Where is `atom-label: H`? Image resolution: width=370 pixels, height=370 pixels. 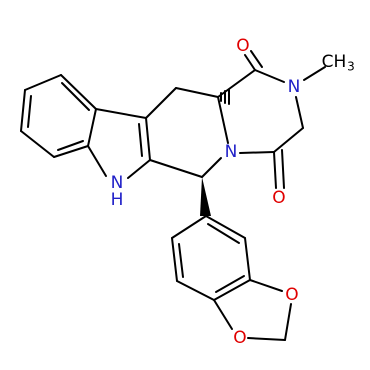
atom-label: H is located at coordinates (117, 200).